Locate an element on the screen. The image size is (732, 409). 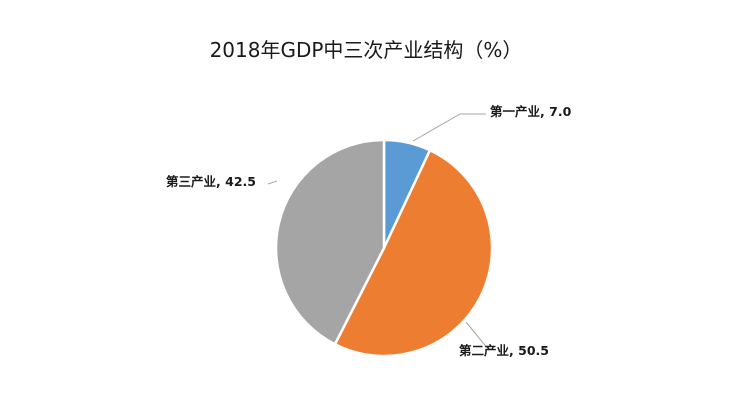
chart-title: 2018年GDP中三次产业结构（%） is located at coordinates (366, 50).